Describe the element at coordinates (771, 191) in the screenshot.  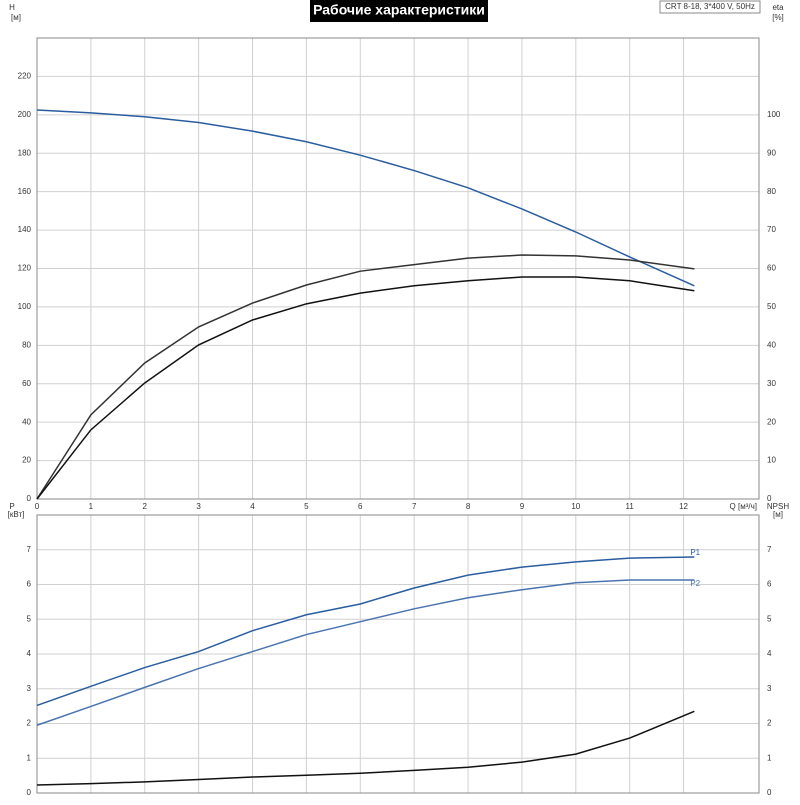
I see `y2-tick-label: 80` at that location.